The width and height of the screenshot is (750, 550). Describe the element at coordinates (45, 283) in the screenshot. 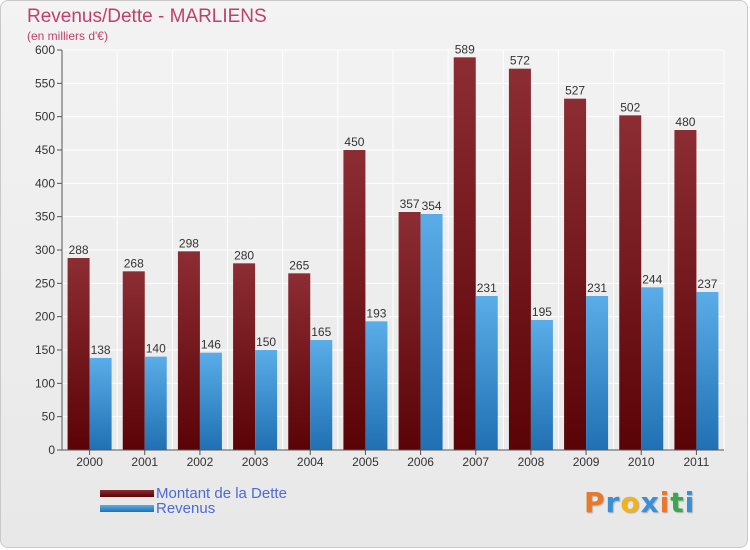

I see `y-tick-label: 250` at that location.